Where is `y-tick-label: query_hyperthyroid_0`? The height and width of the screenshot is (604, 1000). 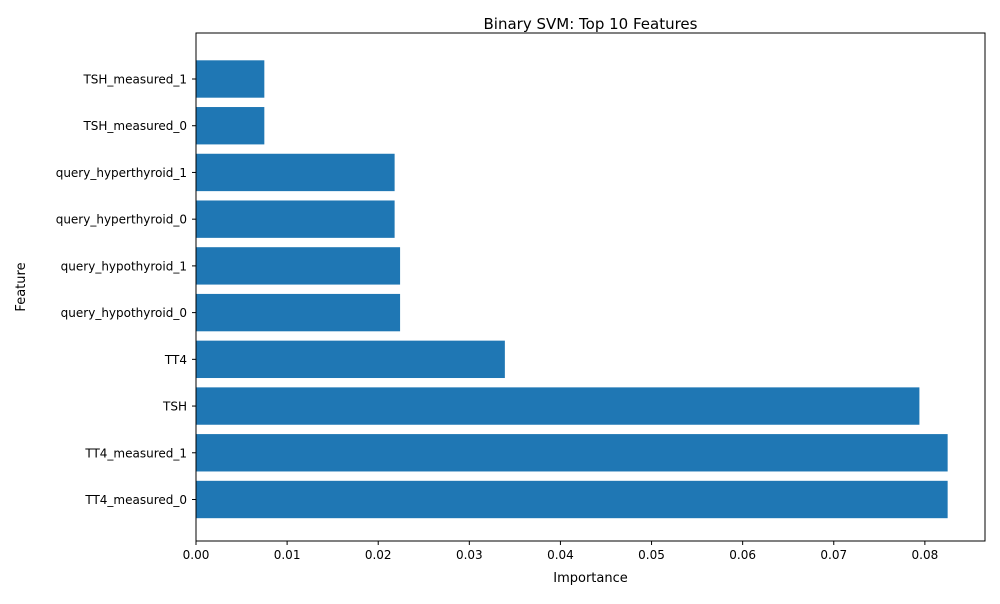 y-tick-label: query_hyperthyroid_0 is located at coordinates (121, 220).